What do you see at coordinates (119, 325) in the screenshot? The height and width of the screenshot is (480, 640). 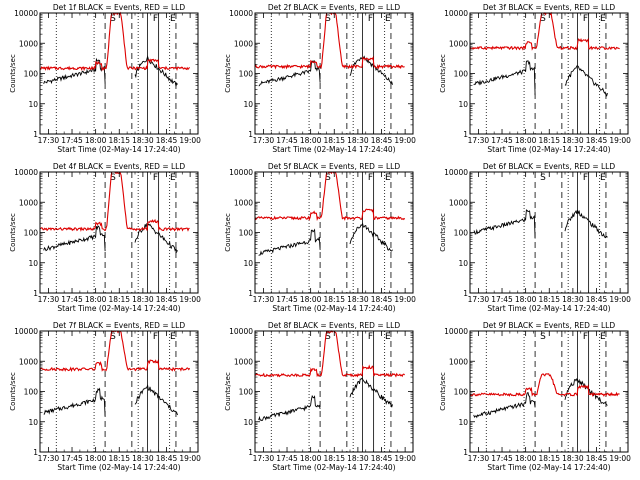 I see `panel-title: Det 7f BLACK = Events, RED = LLD` at bounding box center [119, 325].